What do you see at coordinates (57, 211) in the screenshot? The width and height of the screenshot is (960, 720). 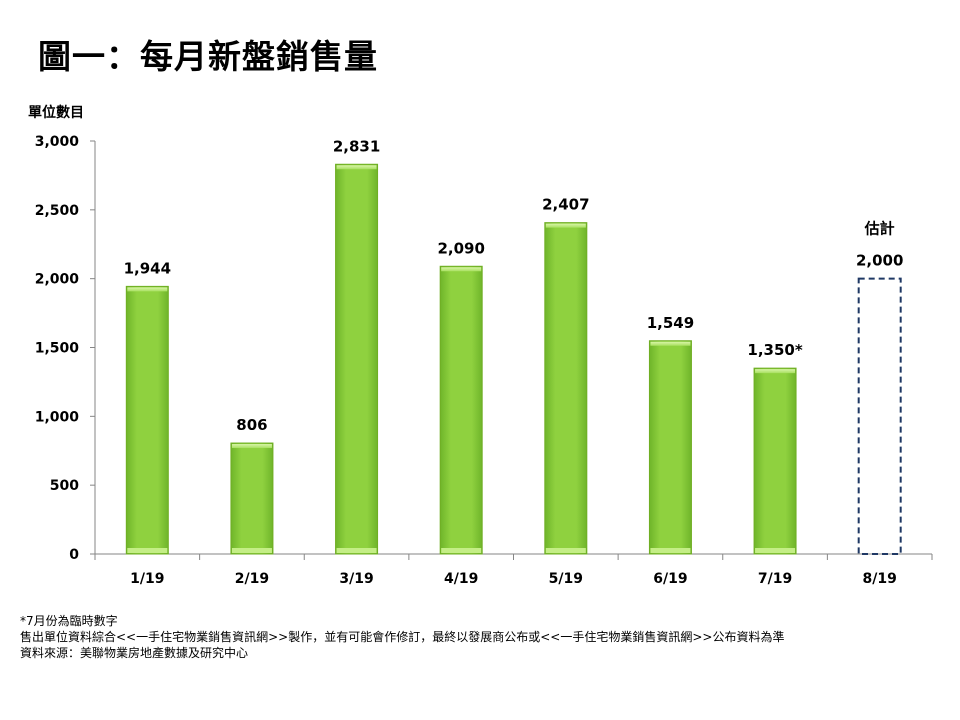 I see `y-tick-label: 2,500` at bounding box center [57, 211].